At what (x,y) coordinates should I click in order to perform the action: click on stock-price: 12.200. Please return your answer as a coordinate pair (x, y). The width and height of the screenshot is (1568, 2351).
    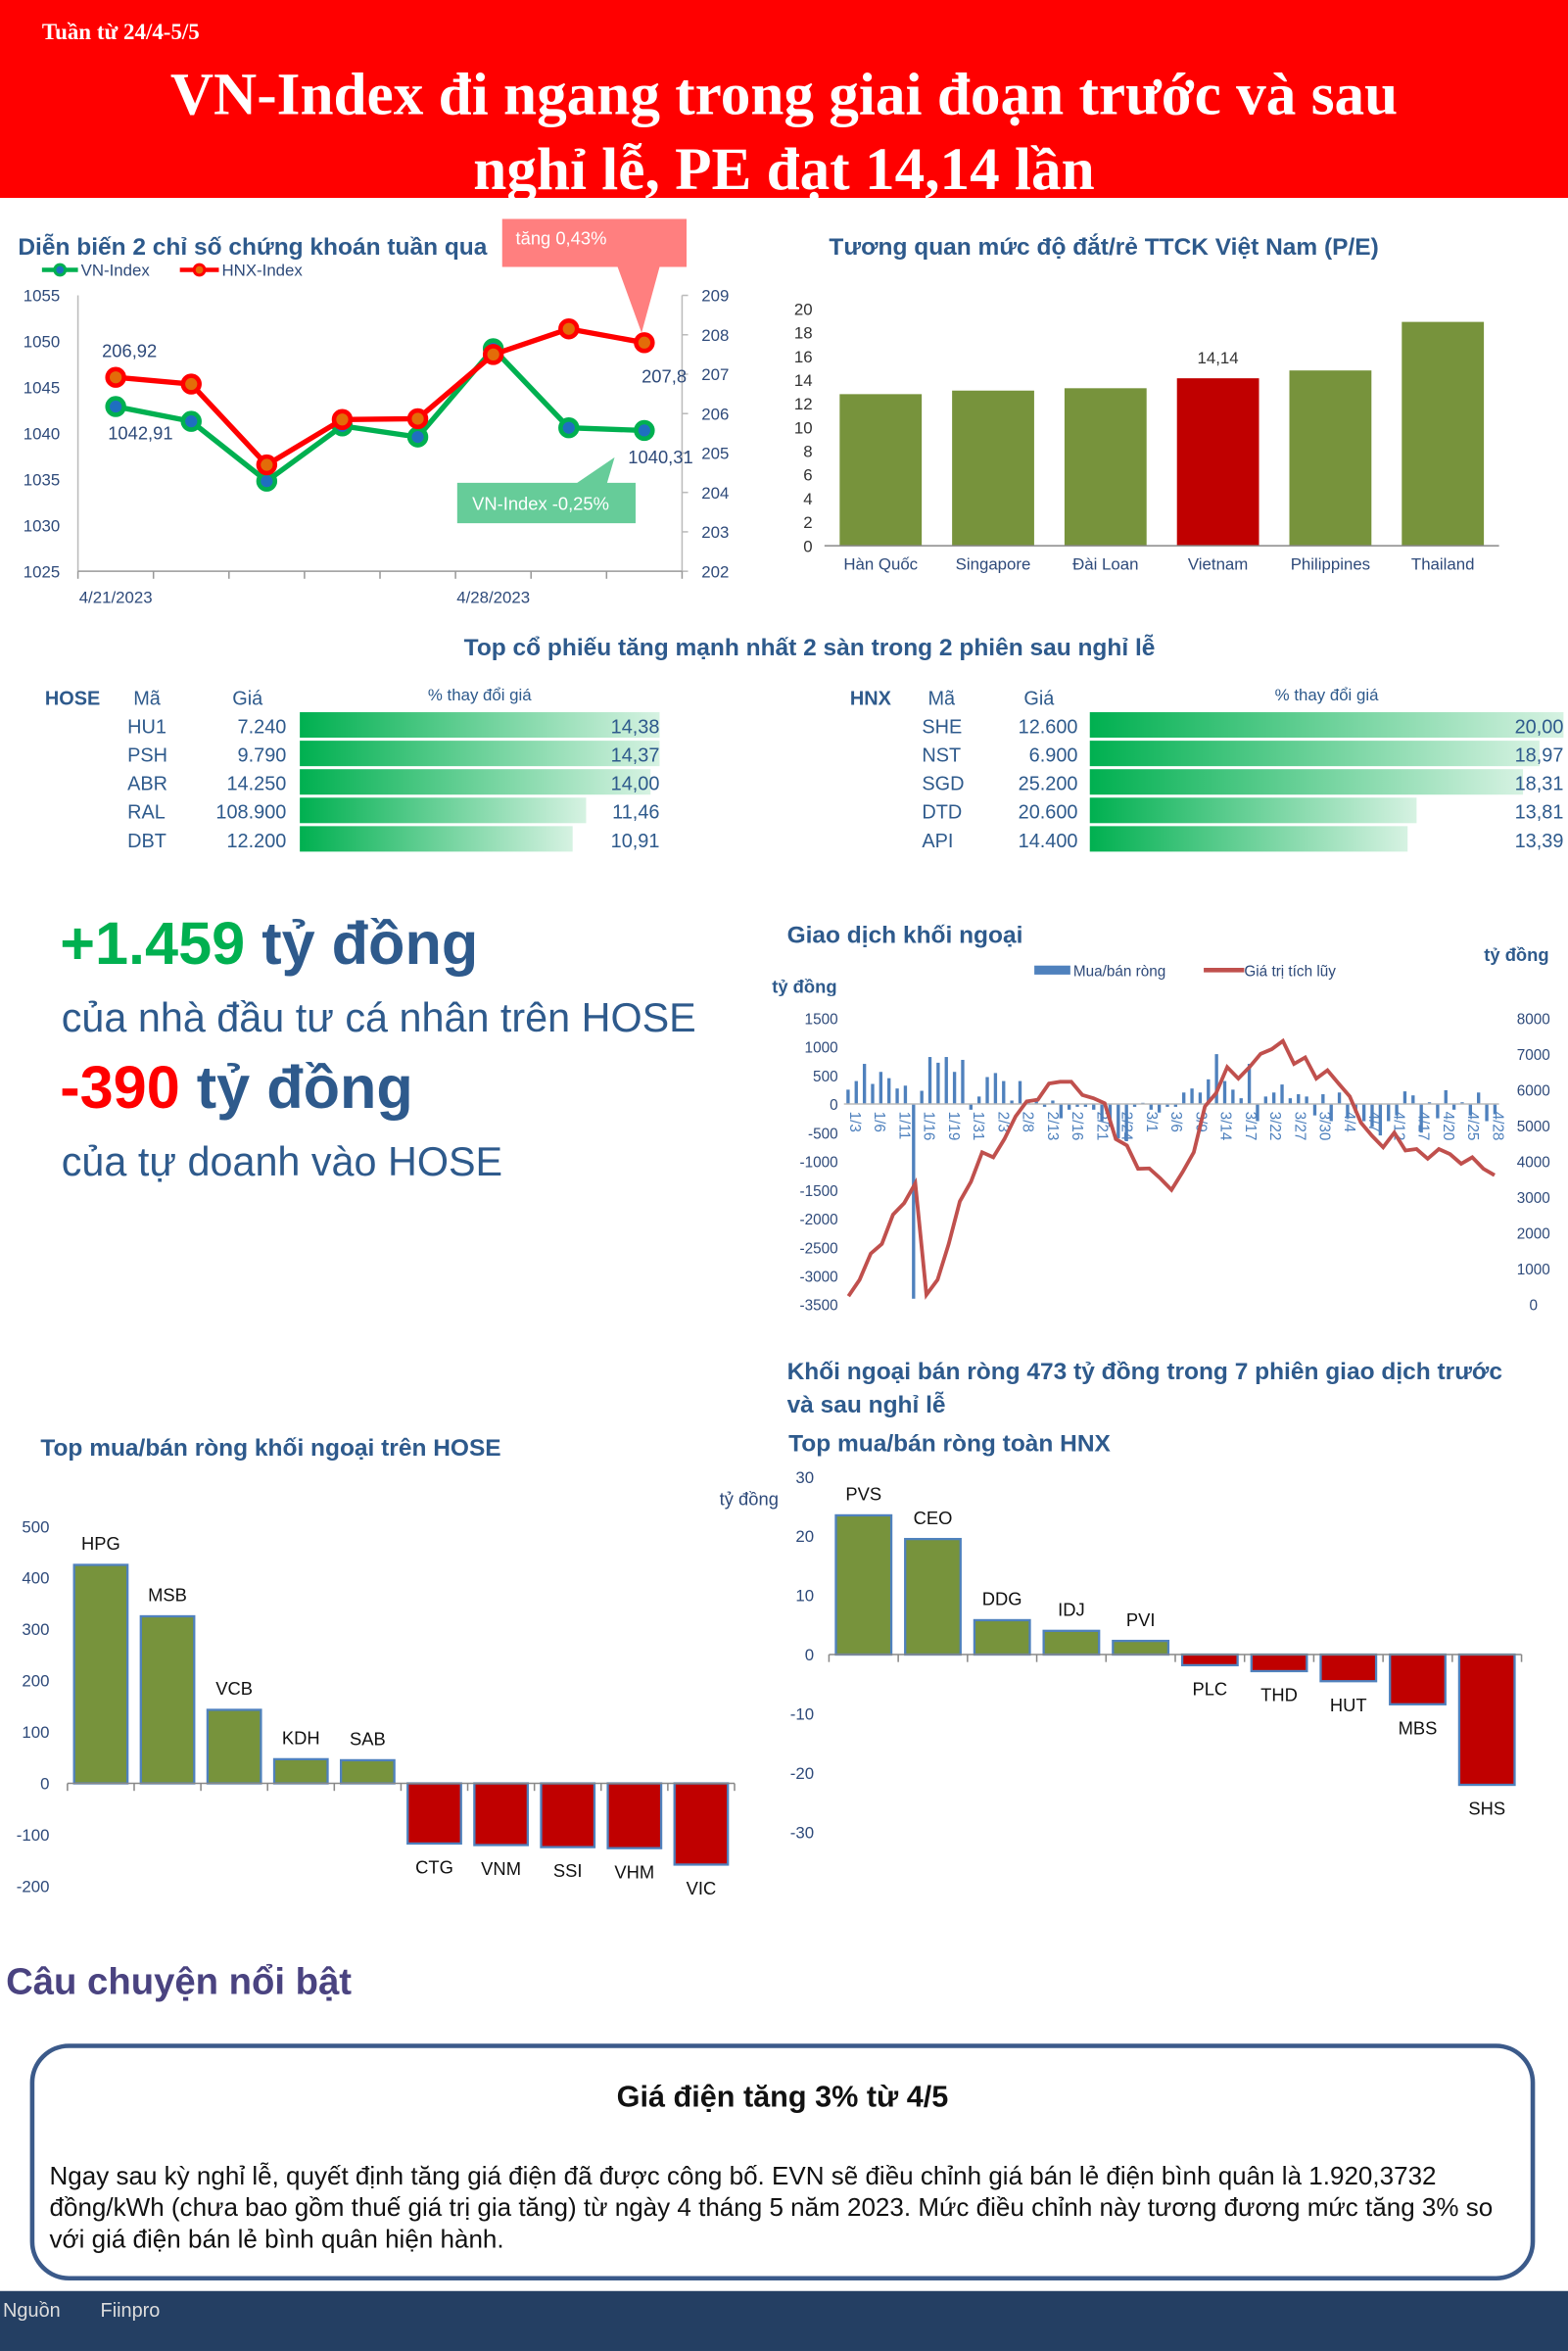
    Looking at the image, I should click on (256, 841).